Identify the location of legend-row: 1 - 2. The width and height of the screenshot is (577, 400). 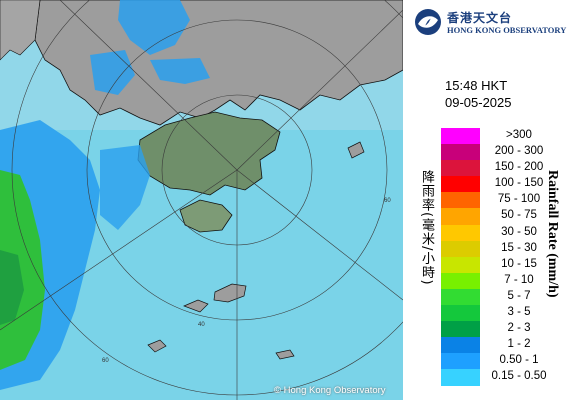
(506, 345).